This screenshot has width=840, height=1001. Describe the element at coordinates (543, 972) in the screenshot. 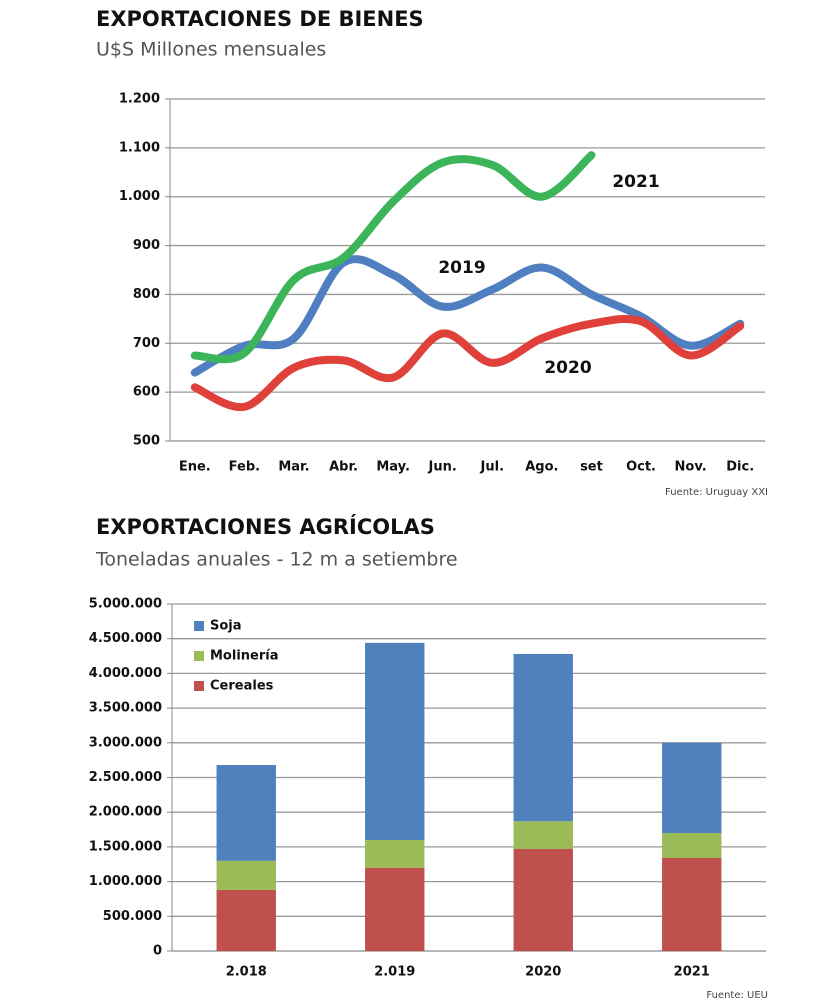

I see `x-tick-label: 2020` at that location.